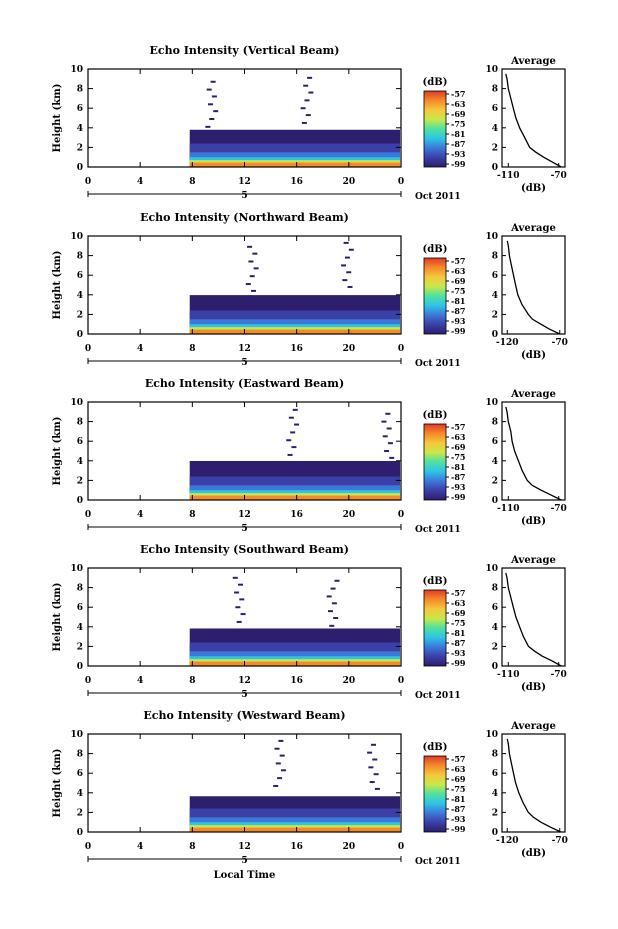 Image resolution: width=618 pixels, height=929 pixels. What do you see at coordinates (76, 735) in the screenshot?
I see `y-tick-label: 10` at bounding box center [76, 735].